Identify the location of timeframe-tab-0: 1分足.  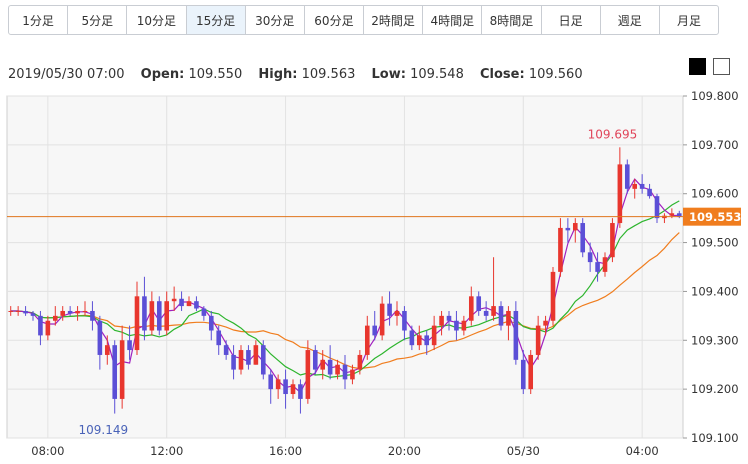
(39, 20).